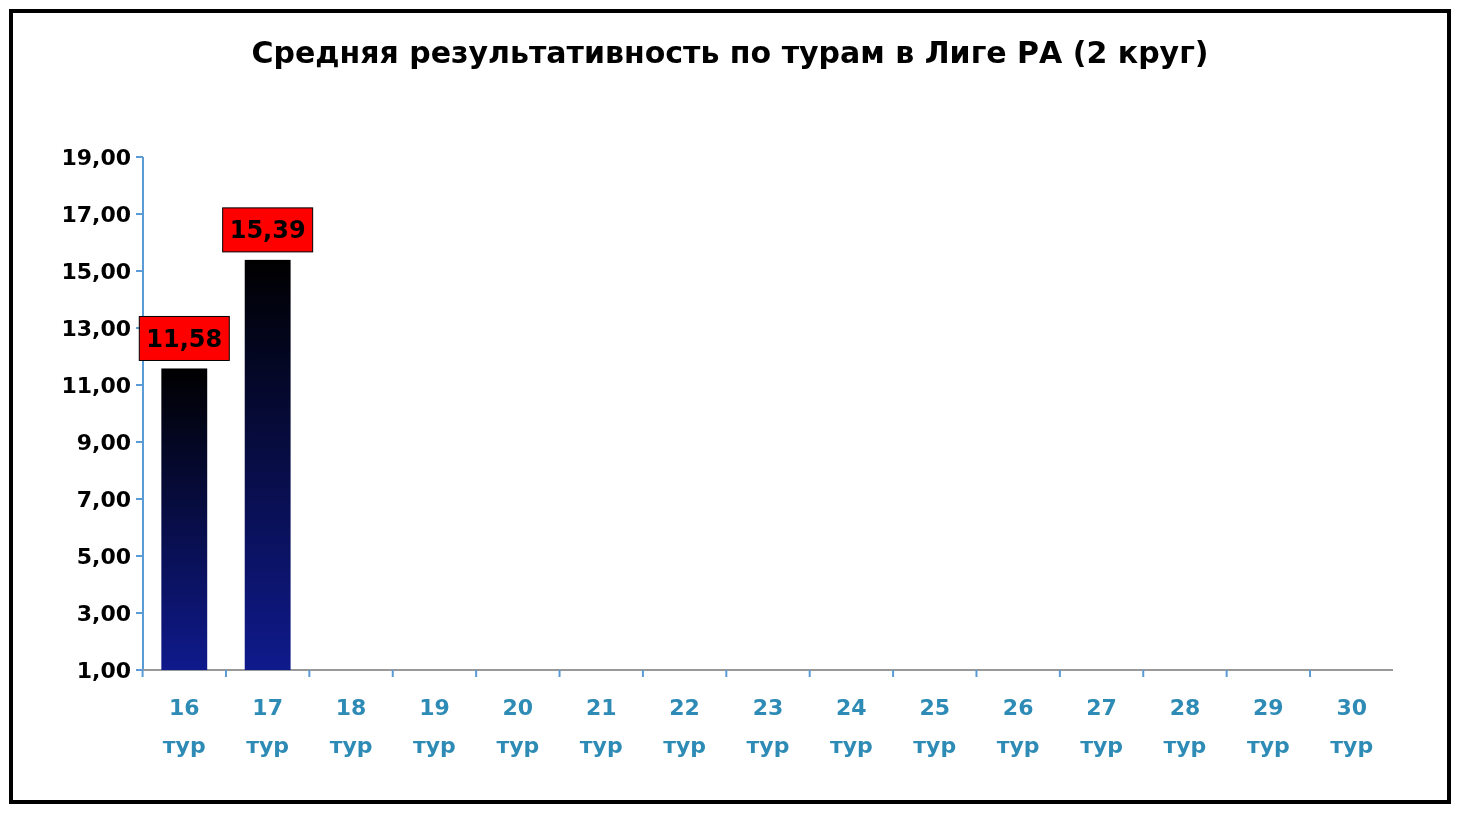  I want to click on data-label: 11,58, so click(184, 338).